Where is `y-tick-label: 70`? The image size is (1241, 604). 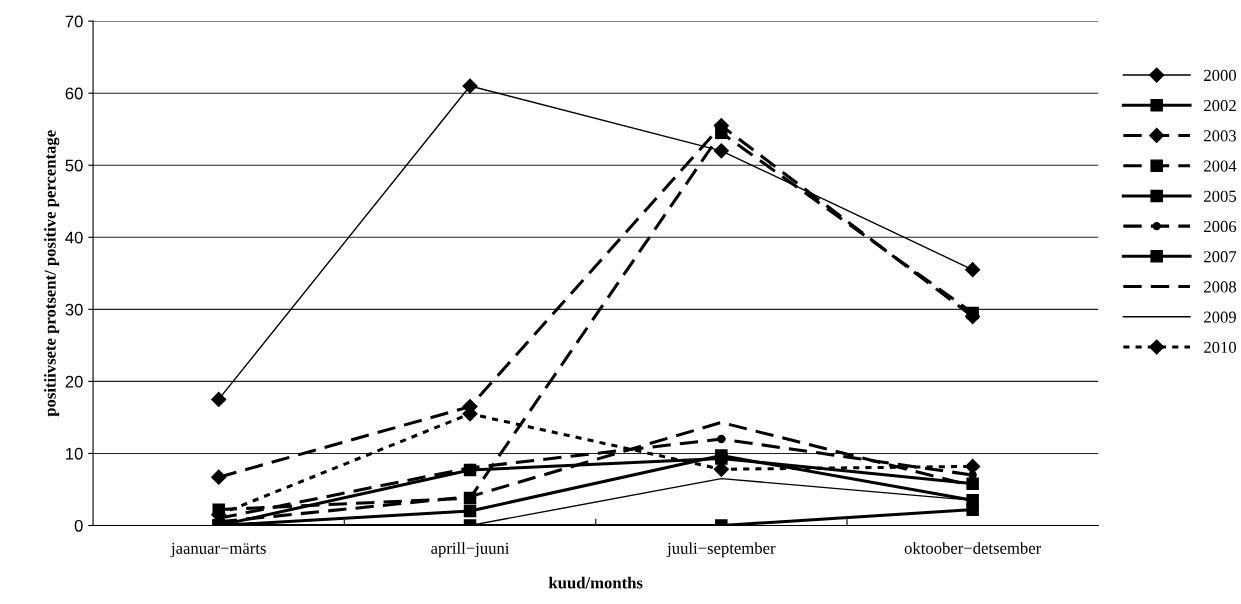
y-tick-label: 70 is located at coordinates (74, 21).